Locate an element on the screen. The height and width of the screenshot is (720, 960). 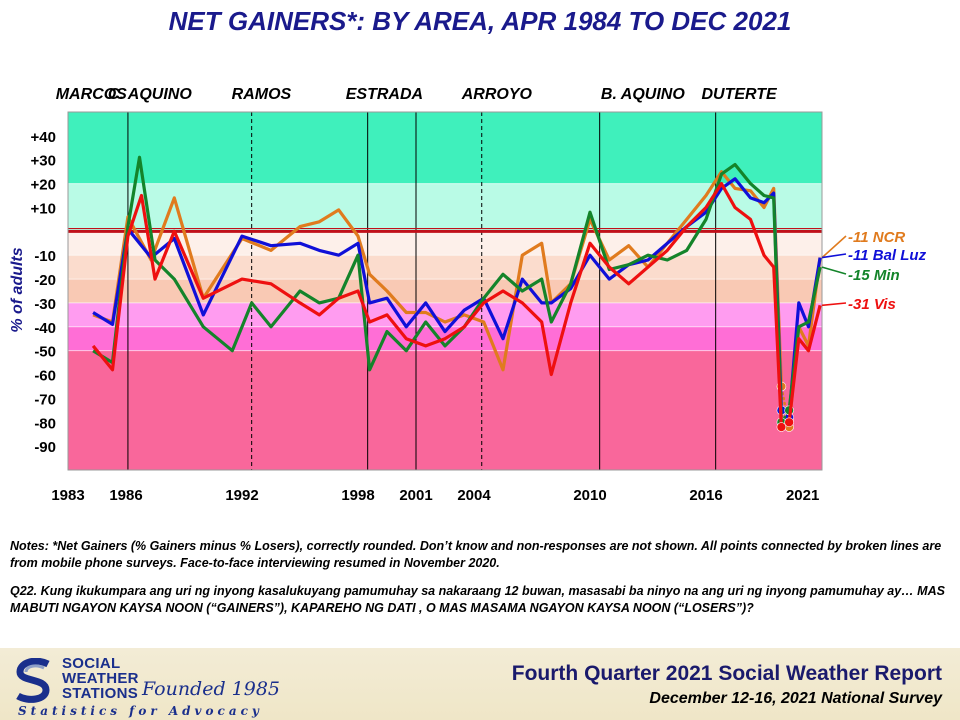
y-tick-label: +20 is located at coordinates (43, 185).